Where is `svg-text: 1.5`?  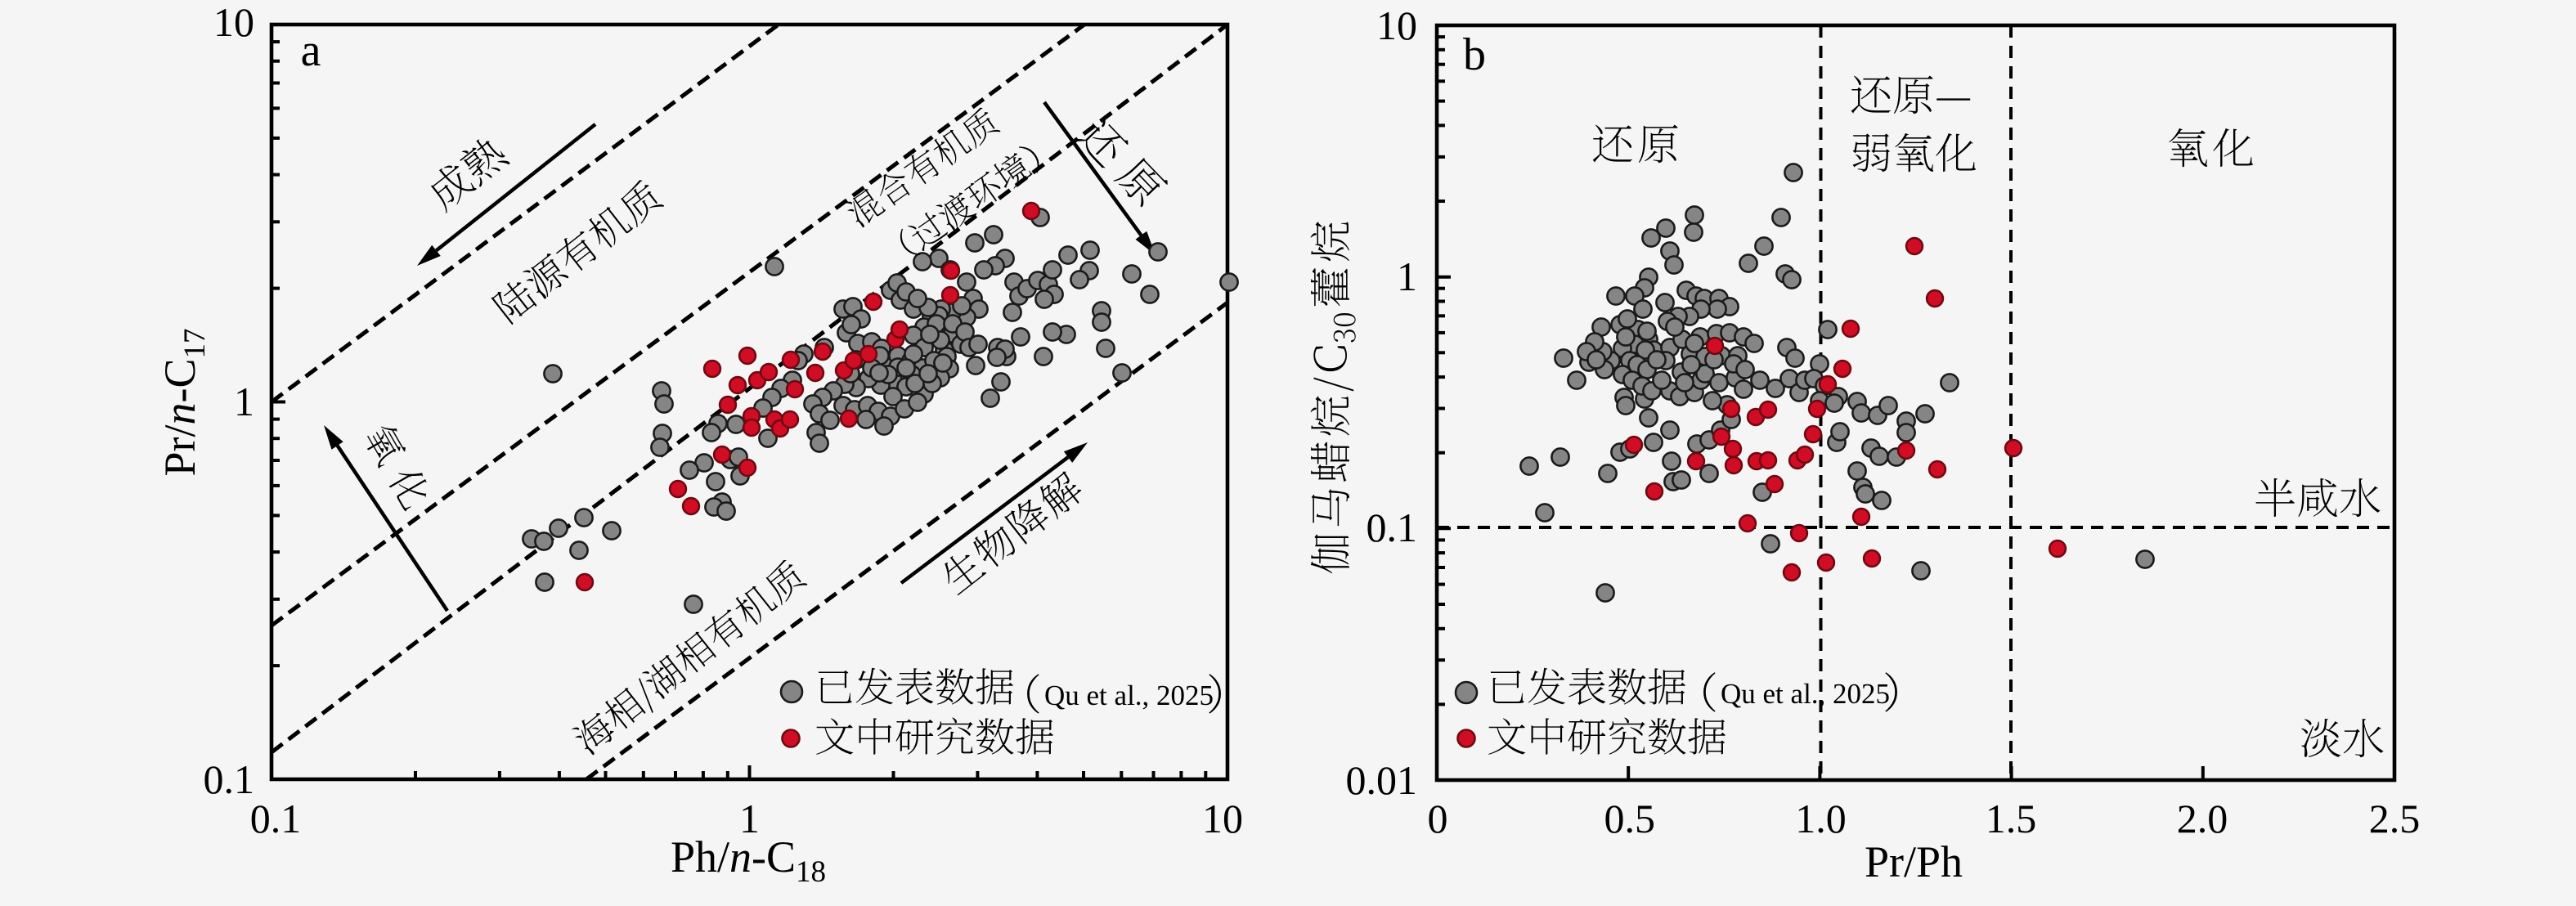 svg-text: 1.5 is located at coordinates (2012, 818).